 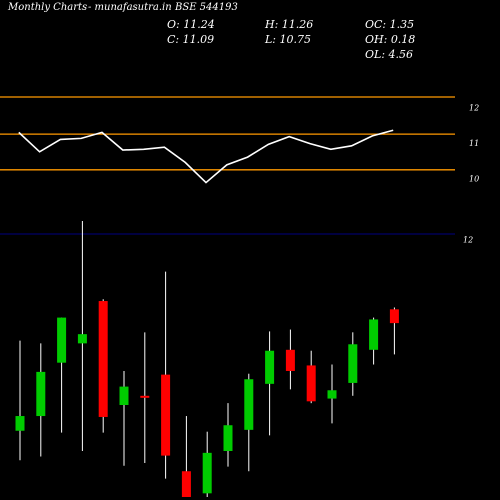 What do you see at coordinates (288, 39) in the screenshot?
I see `low-value: L: 10.75` at bounding box center [288, 39].